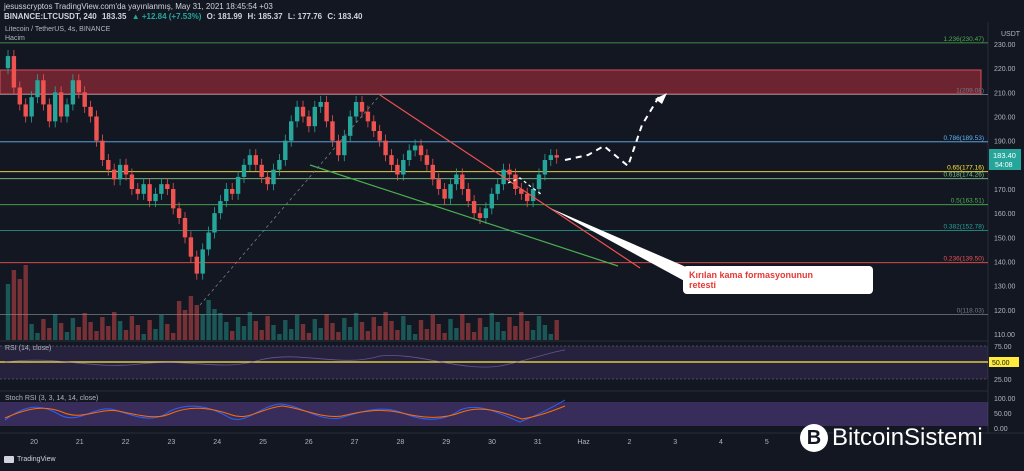 The image size is (1024, 471). I want to click on legend-title: Litecoin / TetherUS, 4s, BINANCE, so click(58, 29).